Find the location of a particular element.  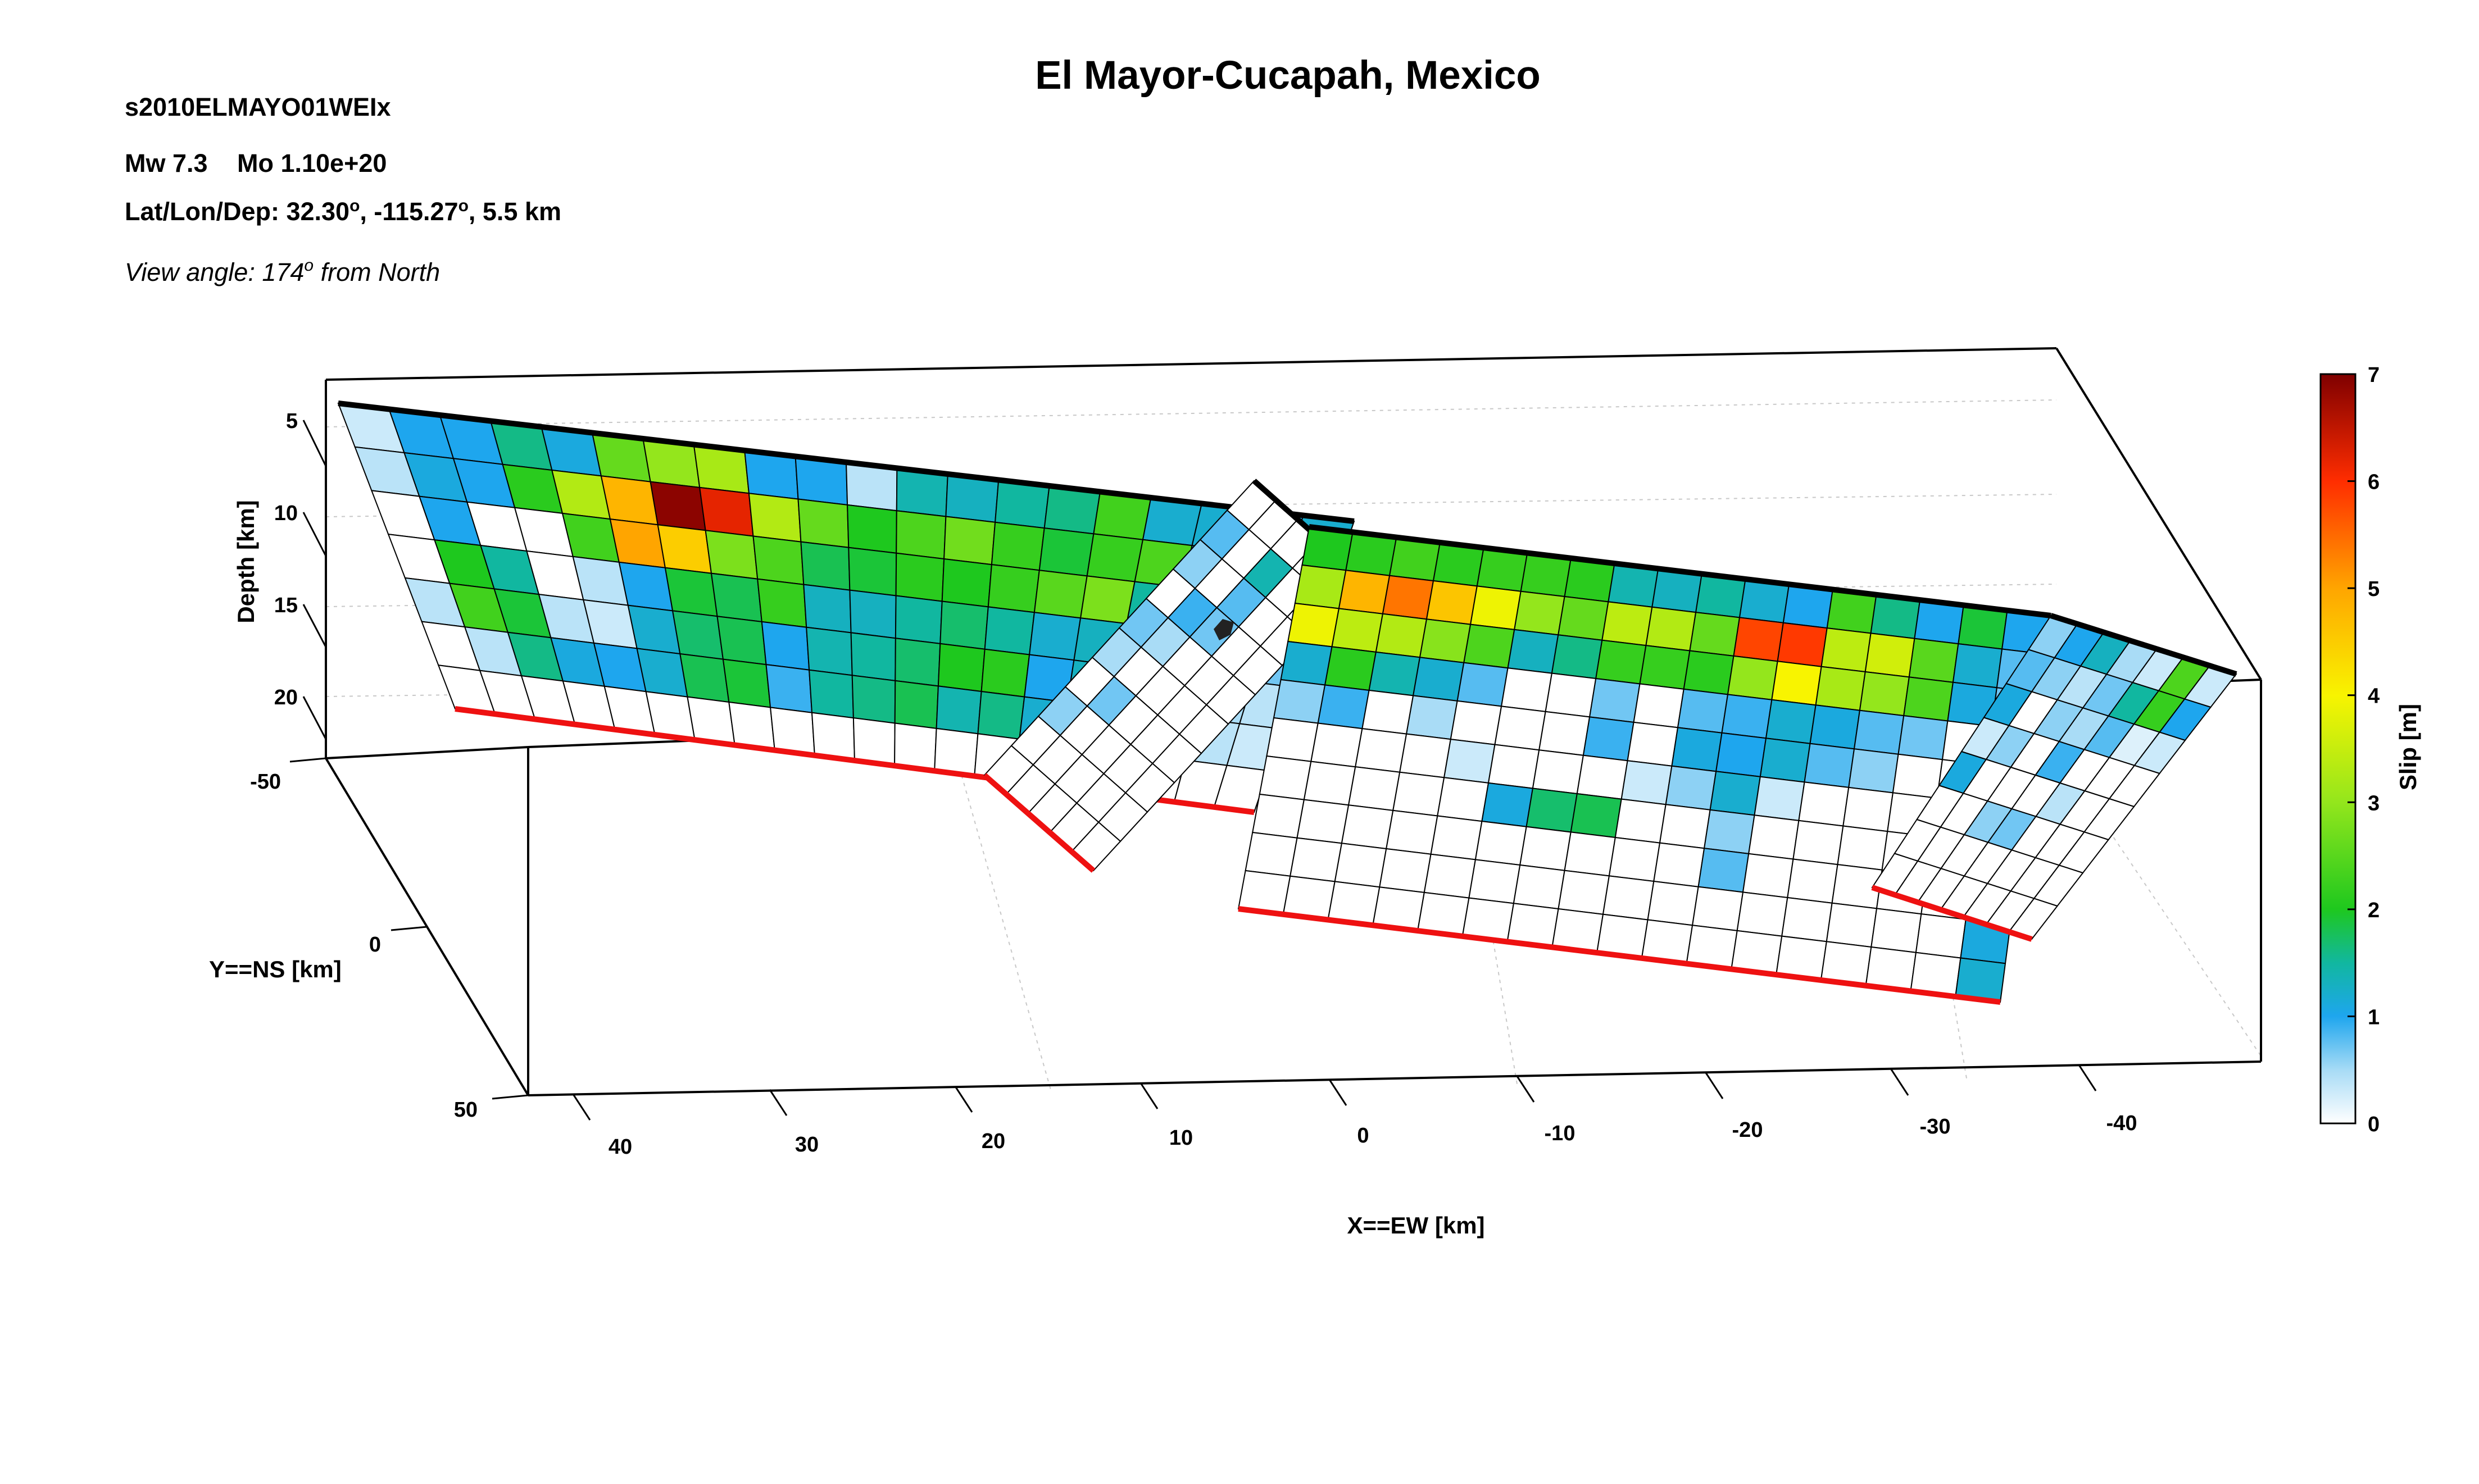

fault-segment-east is located at coordinates (1644, 764).